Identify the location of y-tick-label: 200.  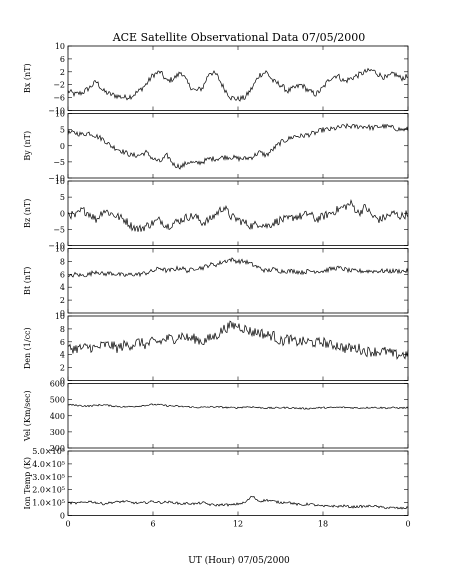
(57, 448).